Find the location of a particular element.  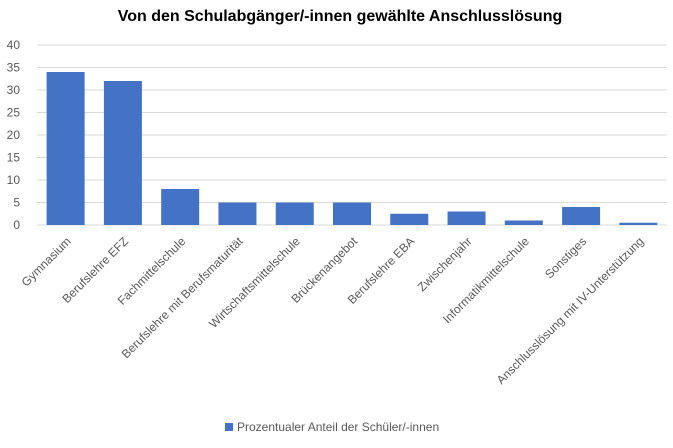

x-tick-label: Zwischenjahr is located at coordinates (445, 264).